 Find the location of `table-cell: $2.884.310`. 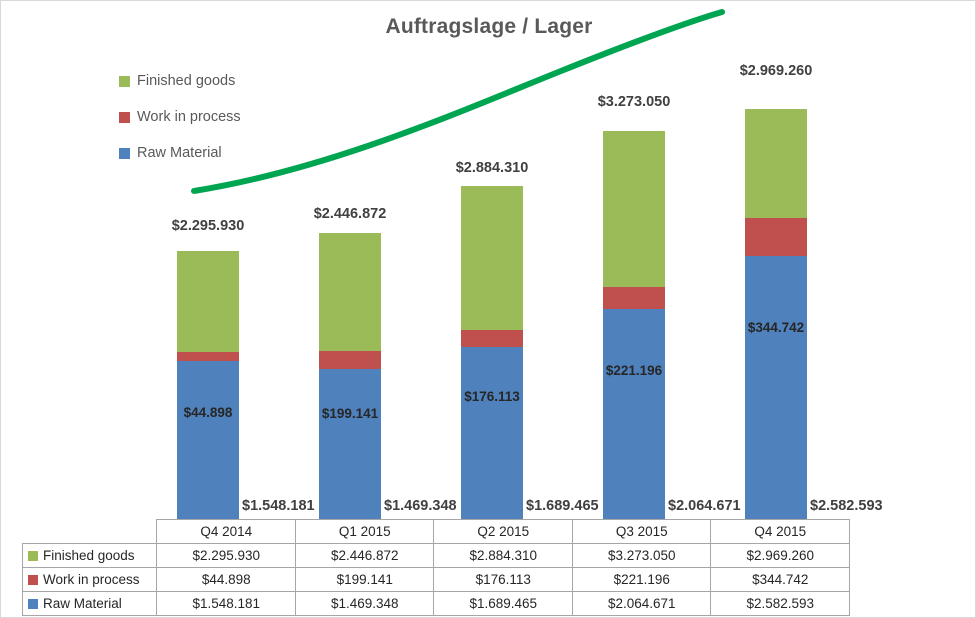

table-cell: $2.884.310 is located at coordinates (503, 555).